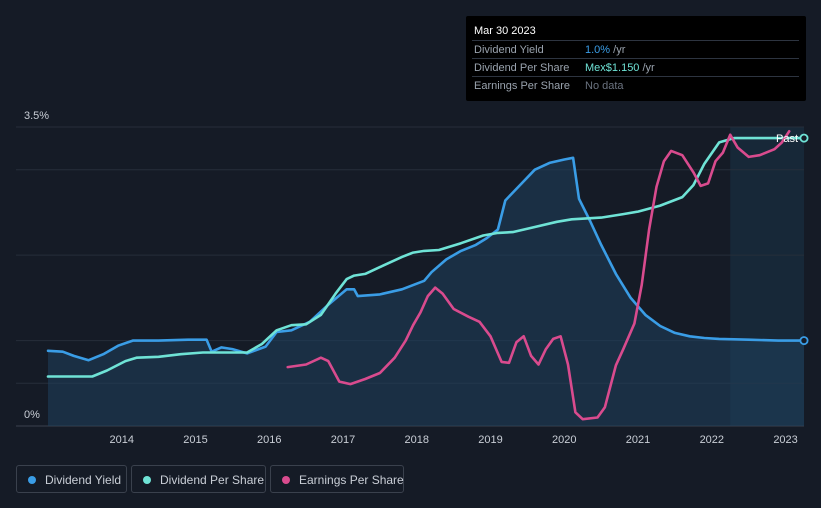  I want to click on tooltip-number: 1.0%, so click(598, 50).